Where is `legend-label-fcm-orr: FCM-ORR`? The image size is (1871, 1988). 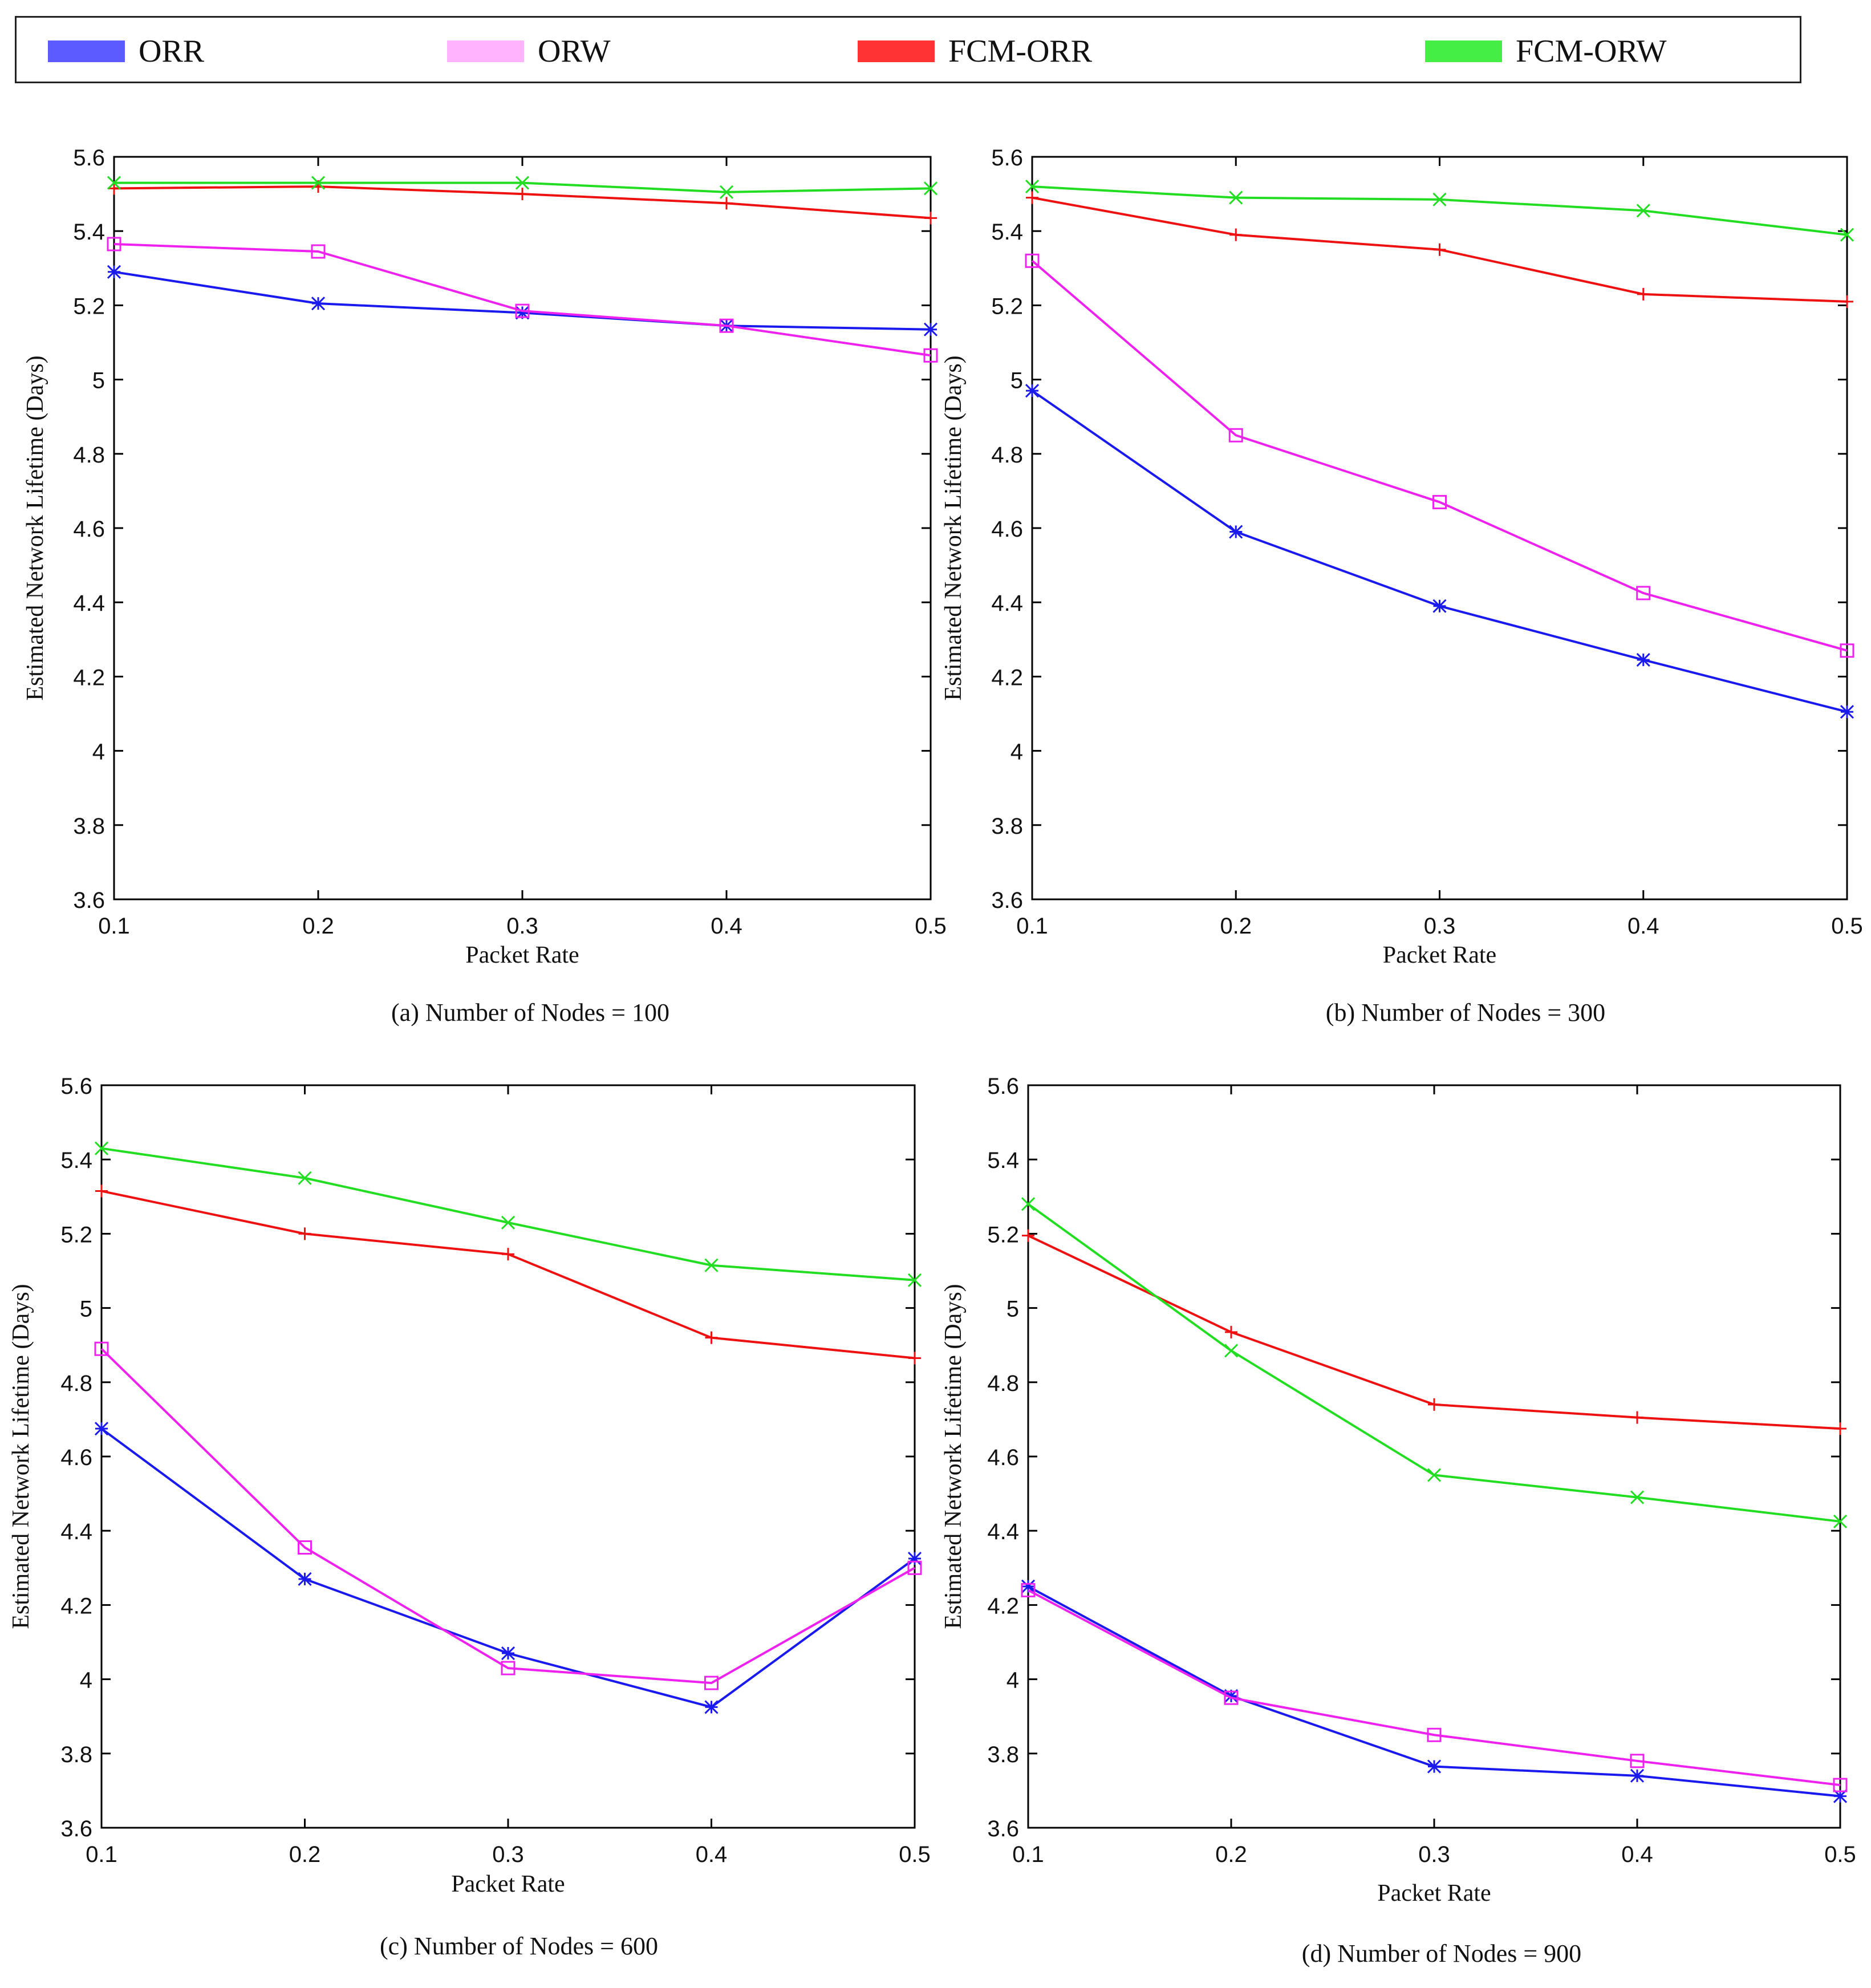
legend-label-fcm-orr: FCM-ORR is located at coordinates (1020, 52).